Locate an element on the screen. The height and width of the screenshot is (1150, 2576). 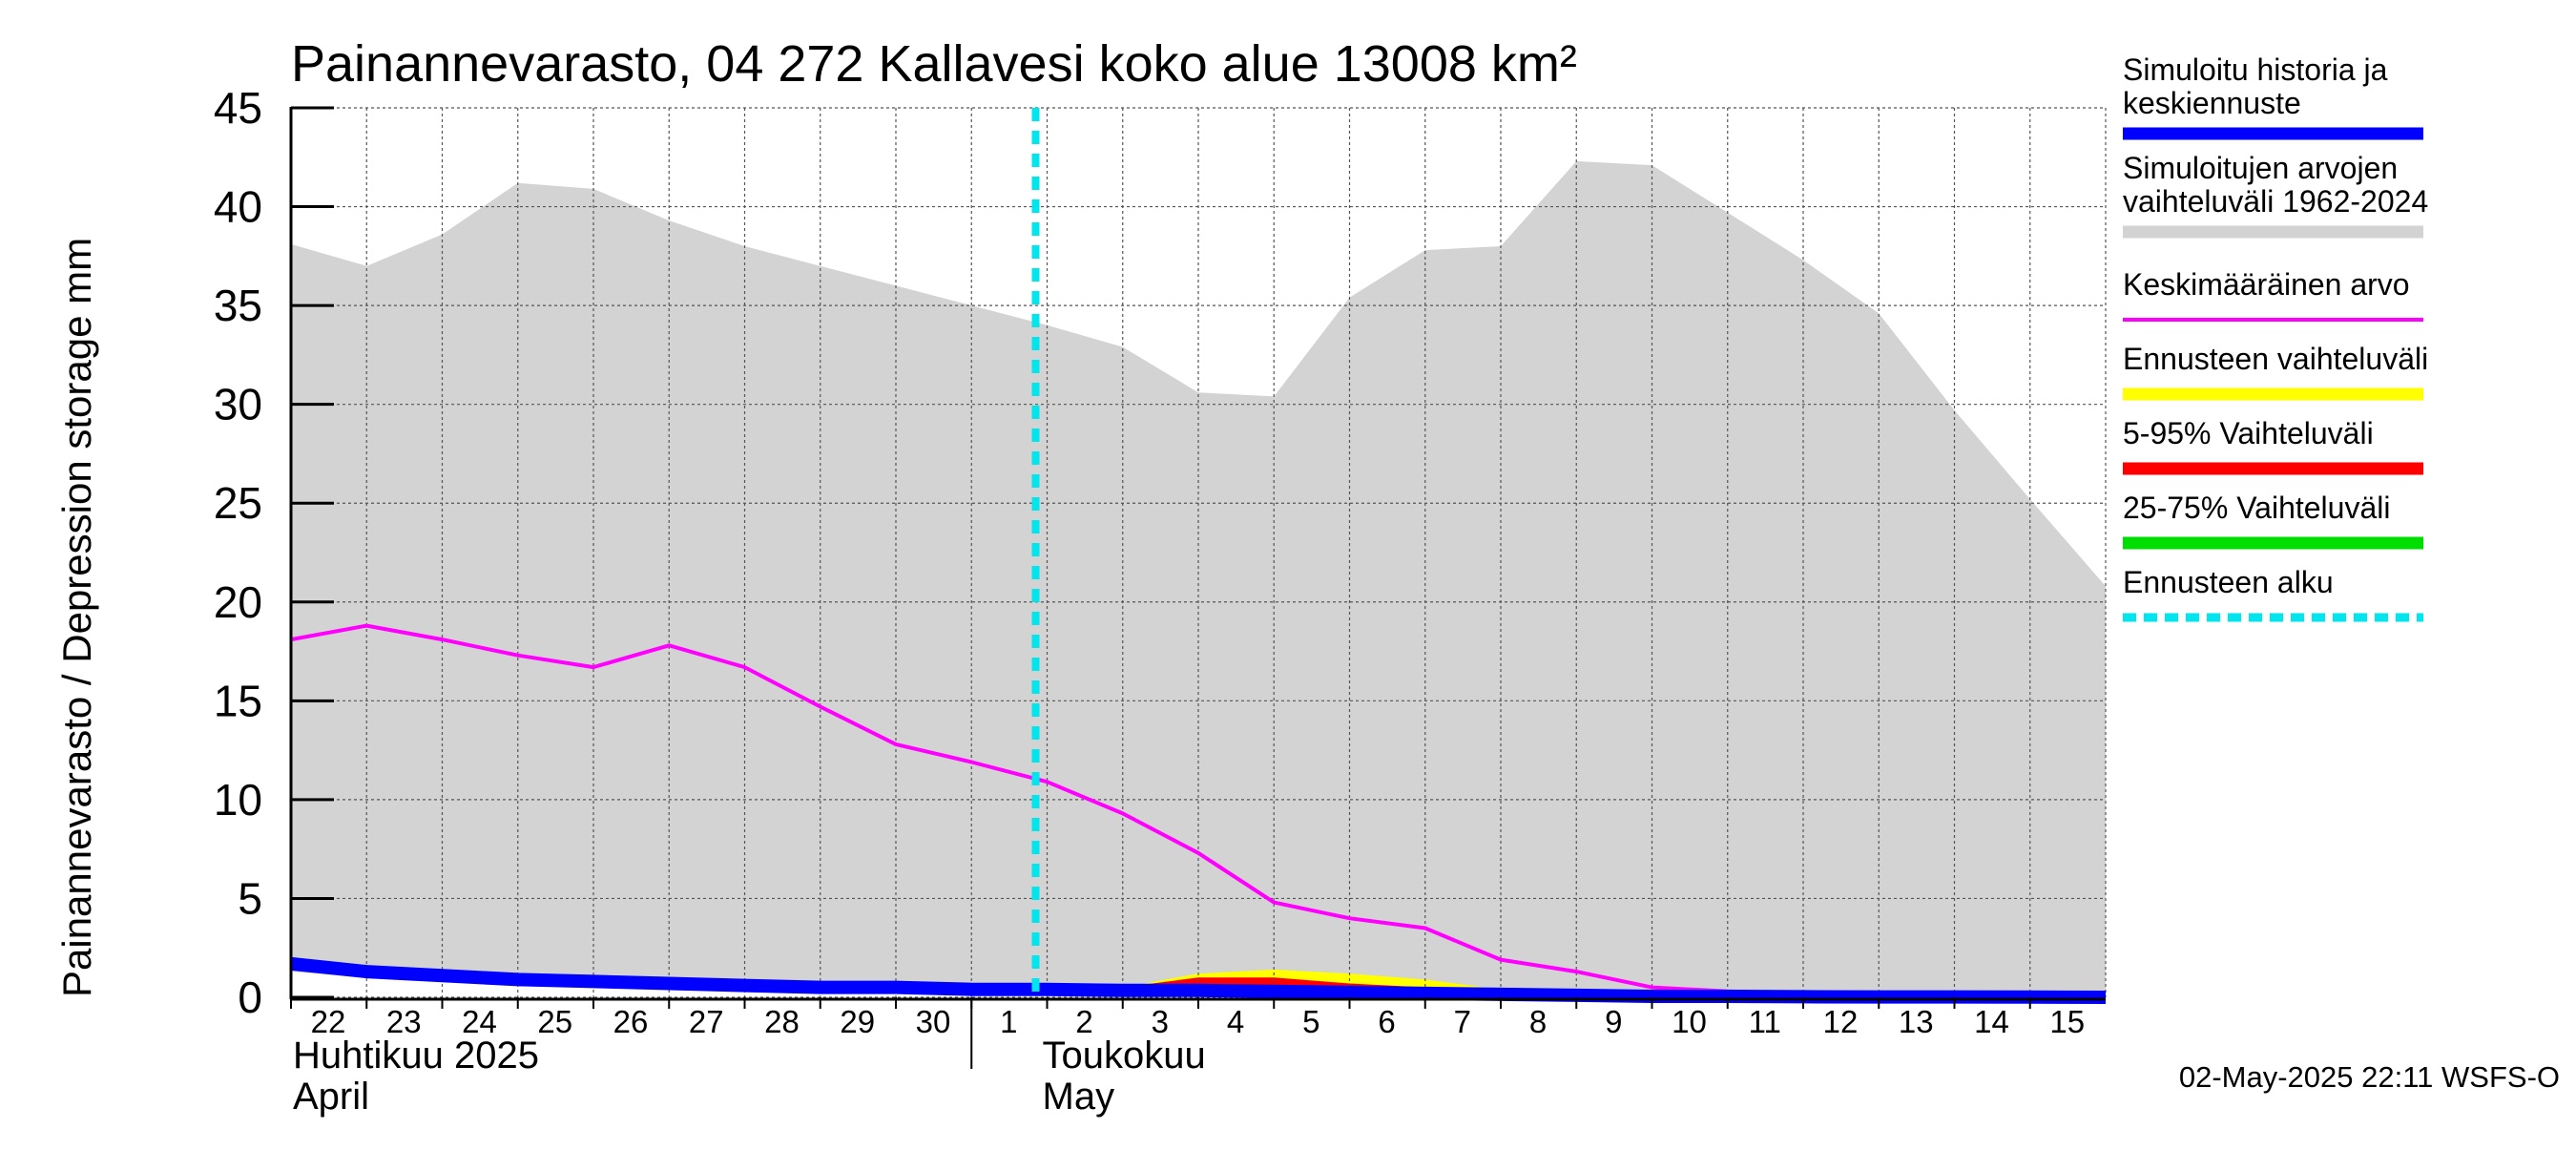
y-tick-label: 40 is located at coordinates (238, 207).